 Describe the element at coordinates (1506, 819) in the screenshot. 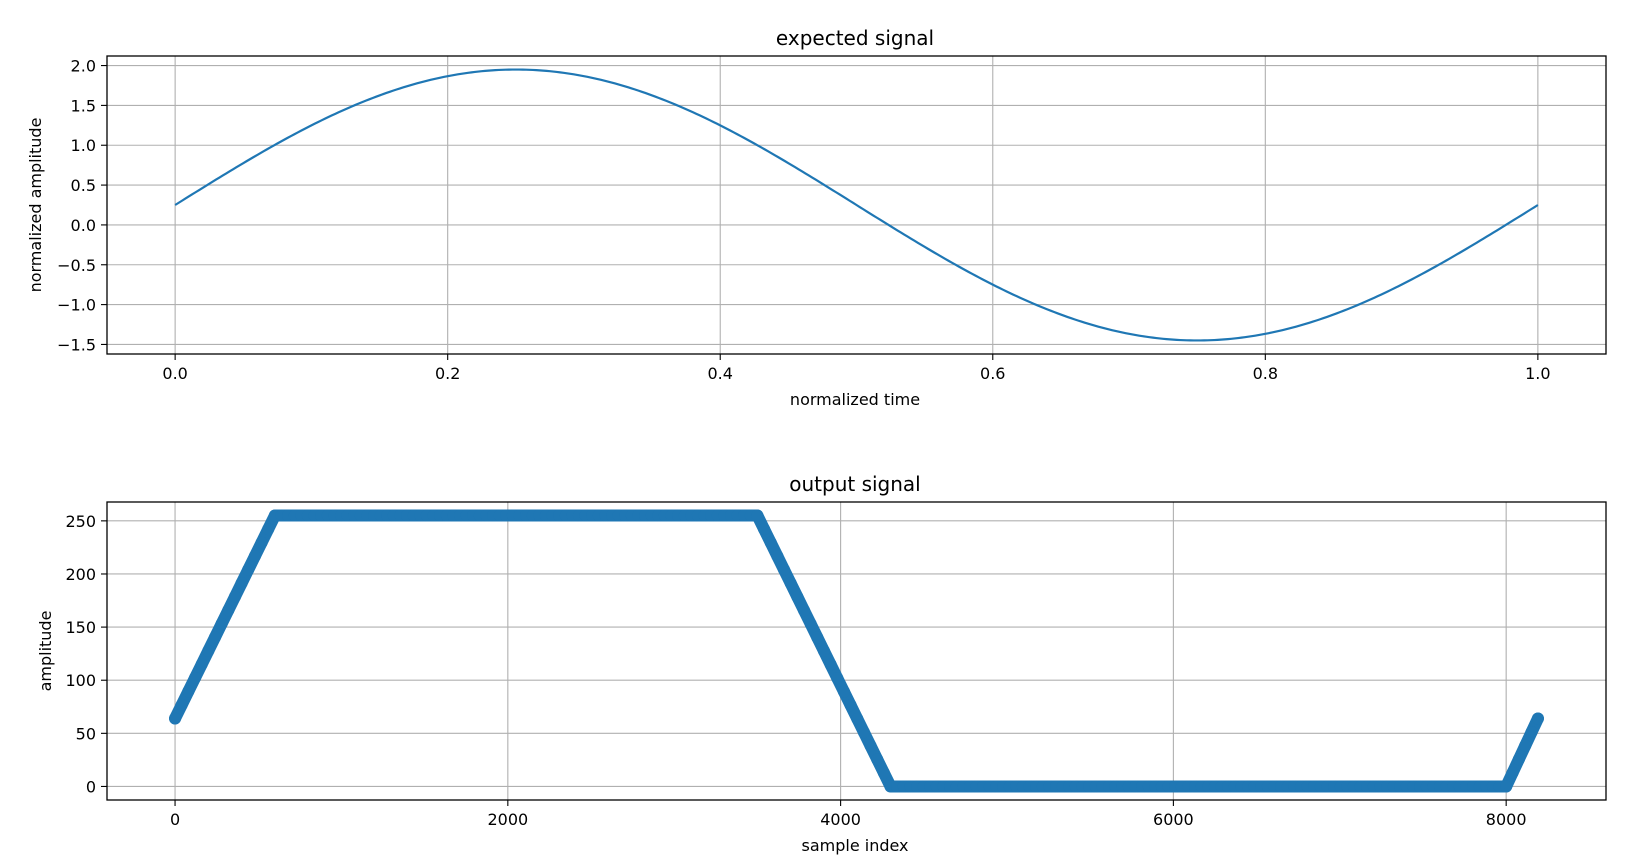

I see `output-signal-xtick-label: 8000` at that location.